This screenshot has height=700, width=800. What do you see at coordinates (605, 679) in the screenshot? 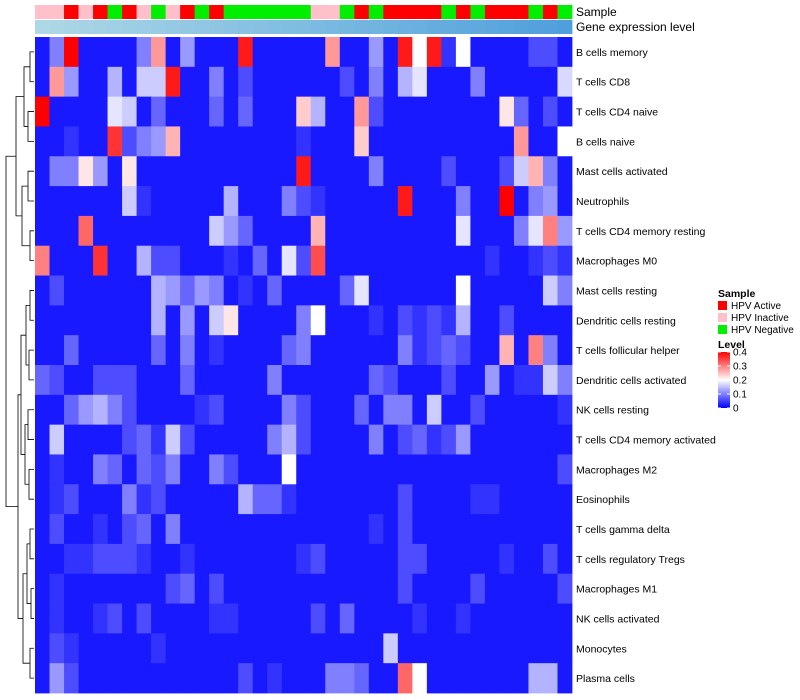
I see `row-label: Plasma cells` at bounding box center [605, 679].